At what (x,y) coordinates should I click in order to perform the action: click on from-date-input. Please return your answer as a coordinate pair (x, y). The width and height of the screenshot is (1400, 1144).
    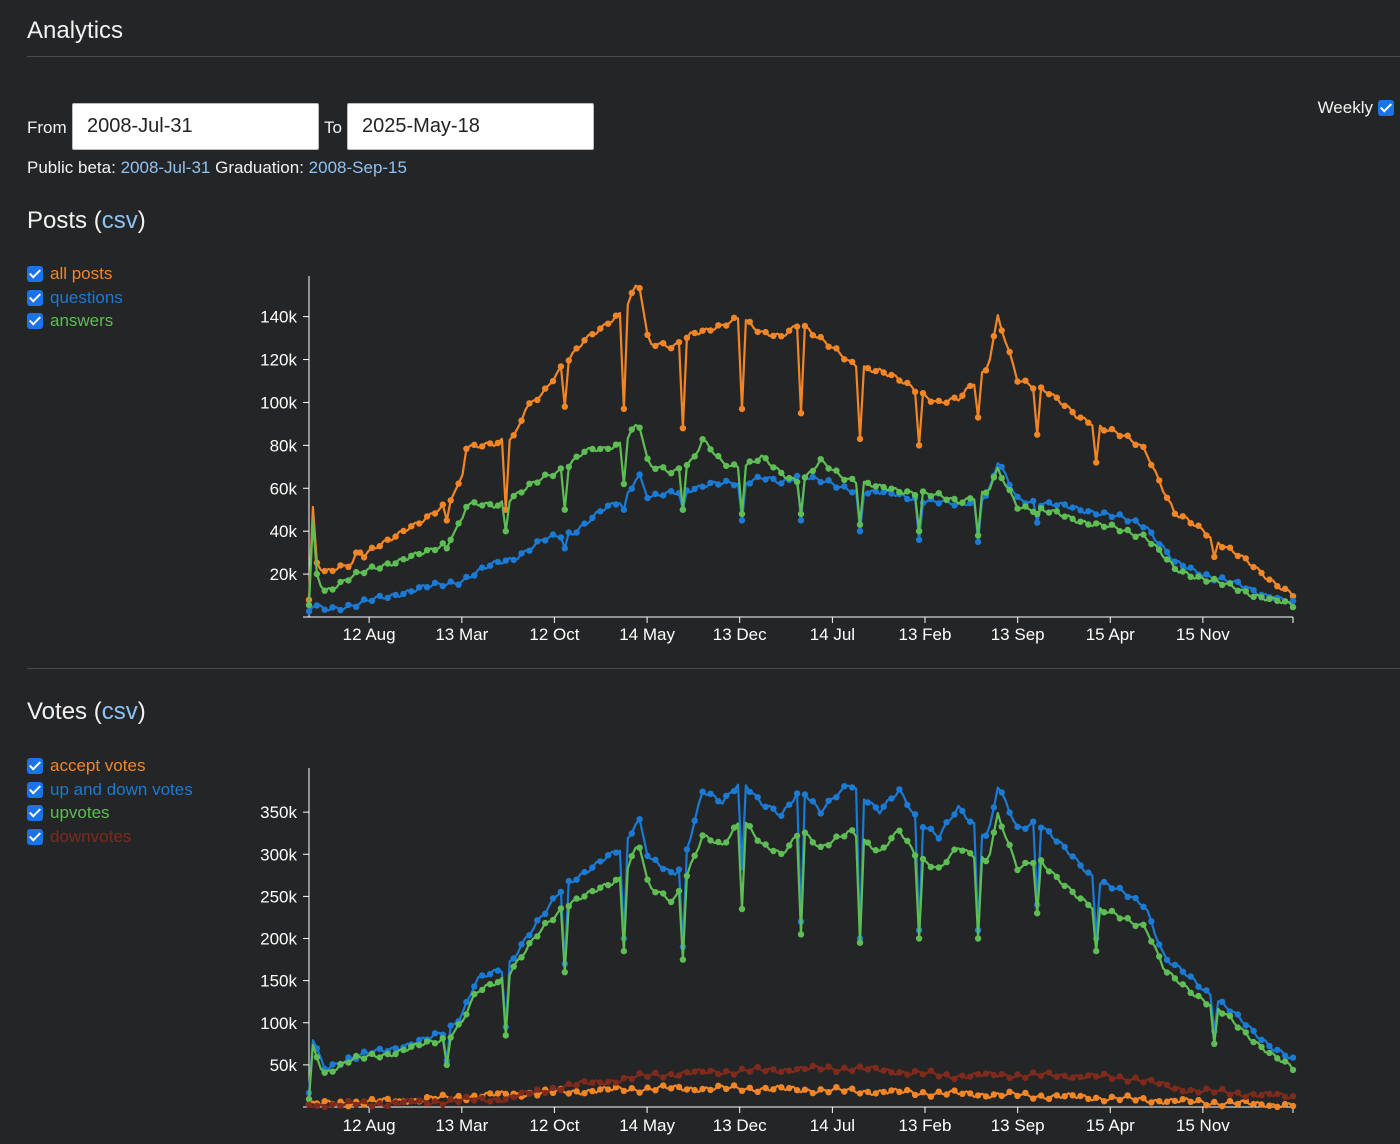
    Looking at the image, I should click on (195, 126).